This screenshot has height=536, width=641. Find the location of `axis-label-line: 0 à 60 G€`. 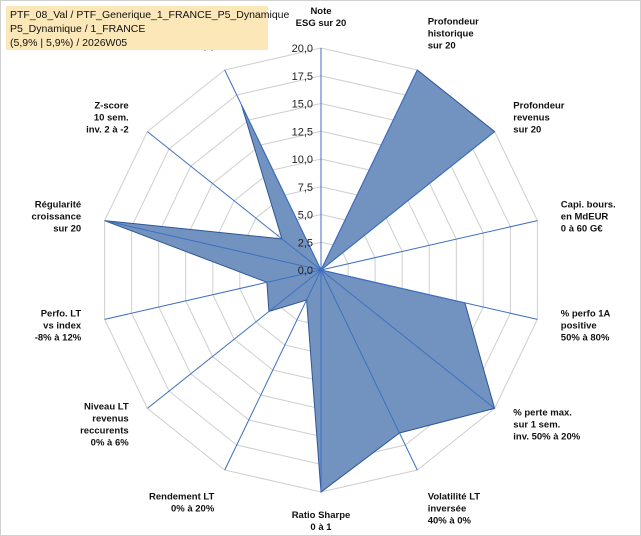

axis-label-line: 0 à 60 G€ is located at coordinates (582, 228).